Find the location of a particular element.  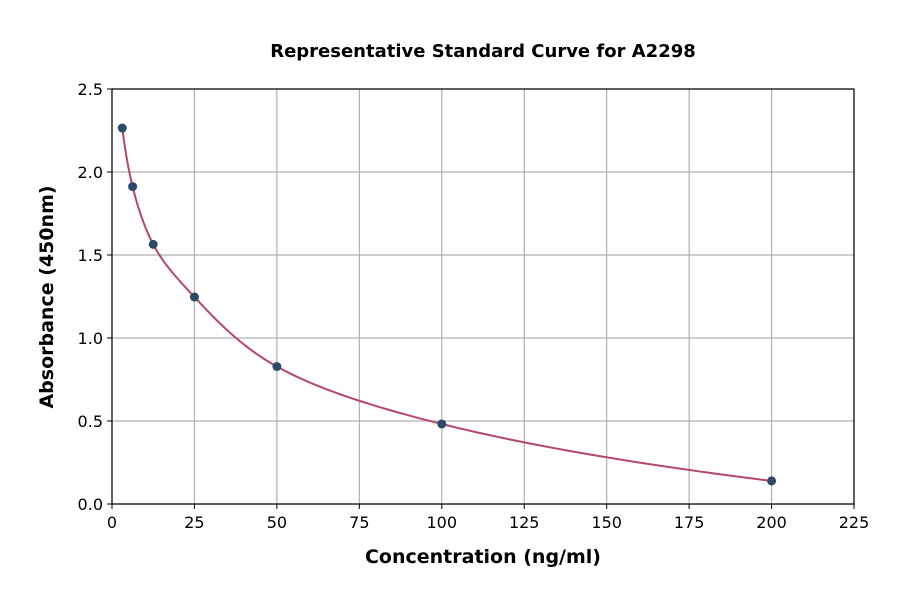

y-tick-label: 2.0 is located at coordinates (90, 172).